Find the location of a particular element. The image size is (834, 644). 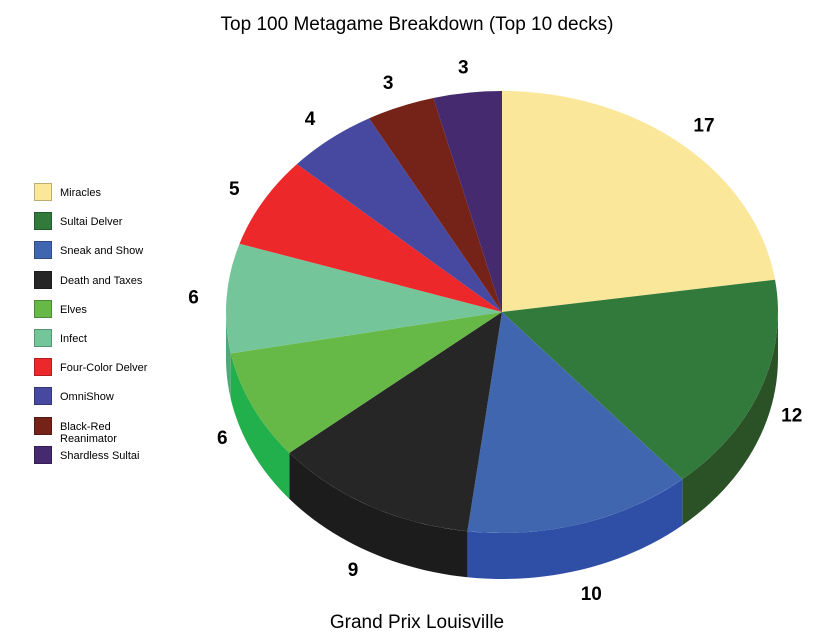

legend-label: Sneak and Show is located at coordinates (102, 251).